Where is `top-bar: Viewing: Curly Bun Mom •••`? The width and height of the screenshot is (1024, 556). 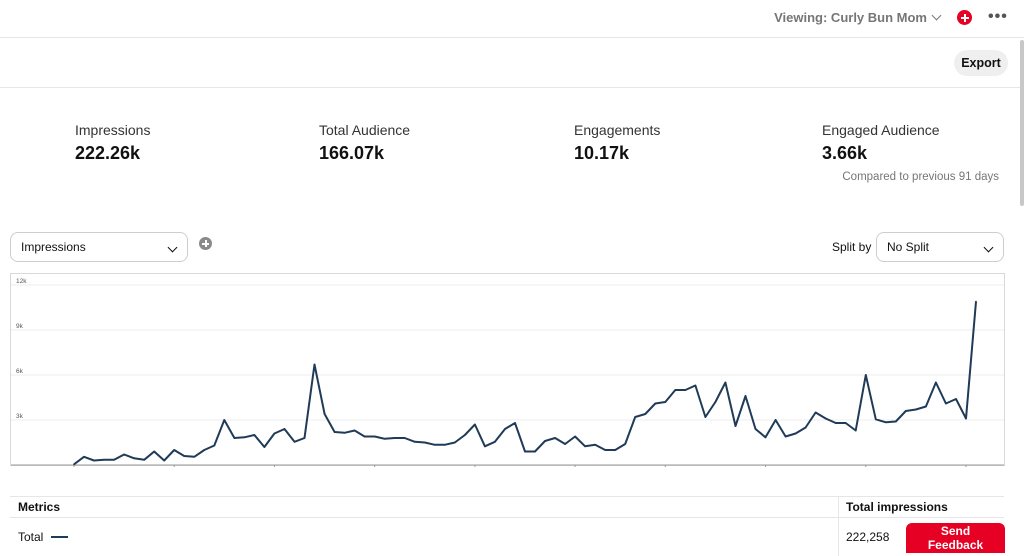 top-bar: Viewing: Curly Bun Mom ••• is located at coordinates (512, 19).